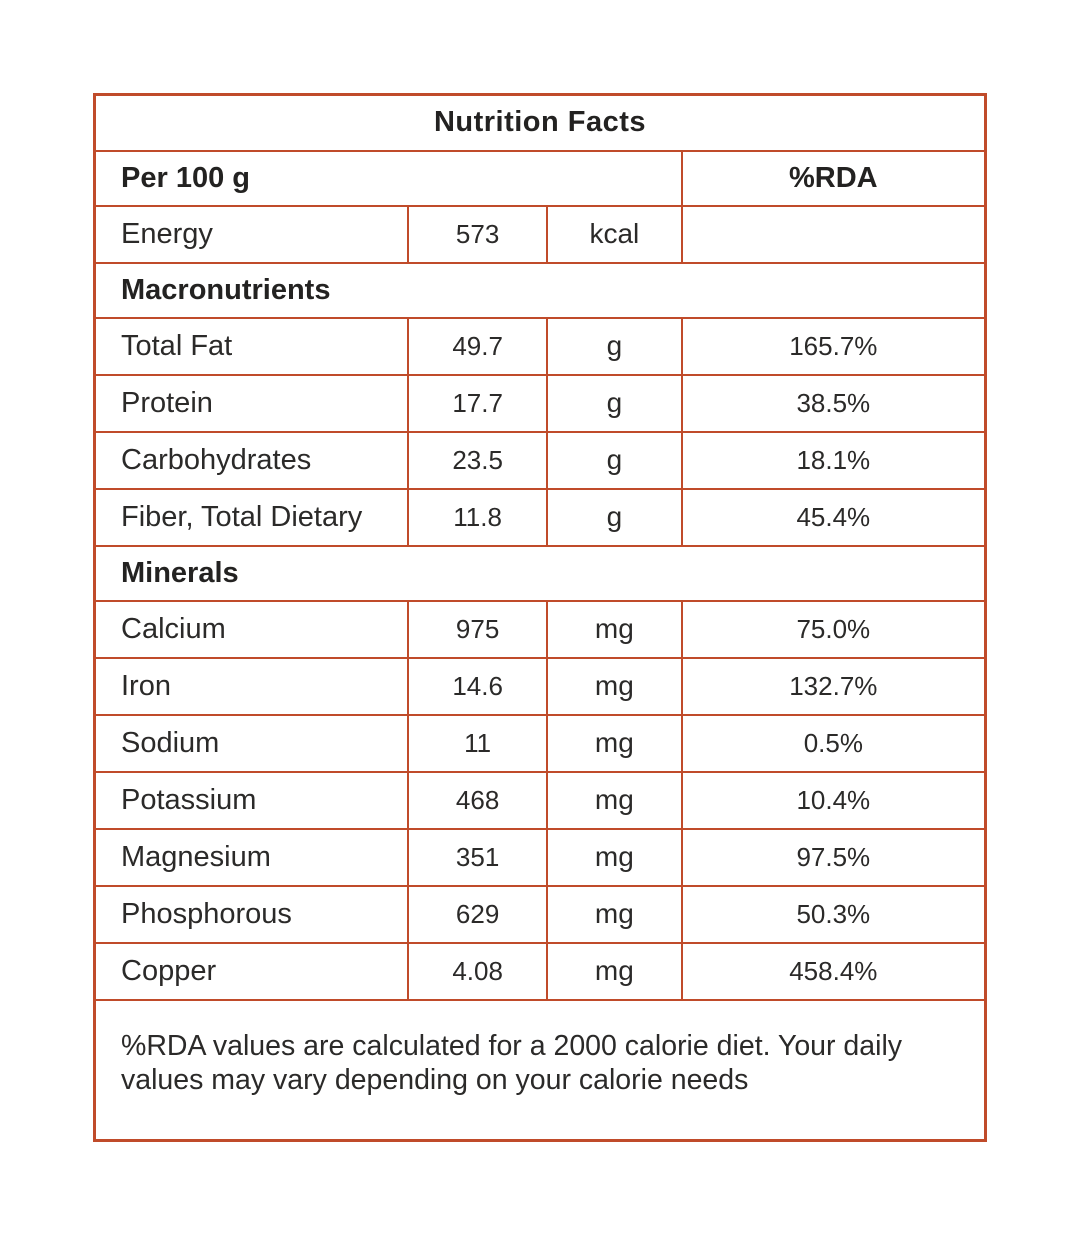 Image resolution: width=1080 pixels, height=1250 pixels. What do you see at coordinates (478, 346) in the screenshot?
I see `nutrient-value: 49.7` at bounding box center [478, 346].